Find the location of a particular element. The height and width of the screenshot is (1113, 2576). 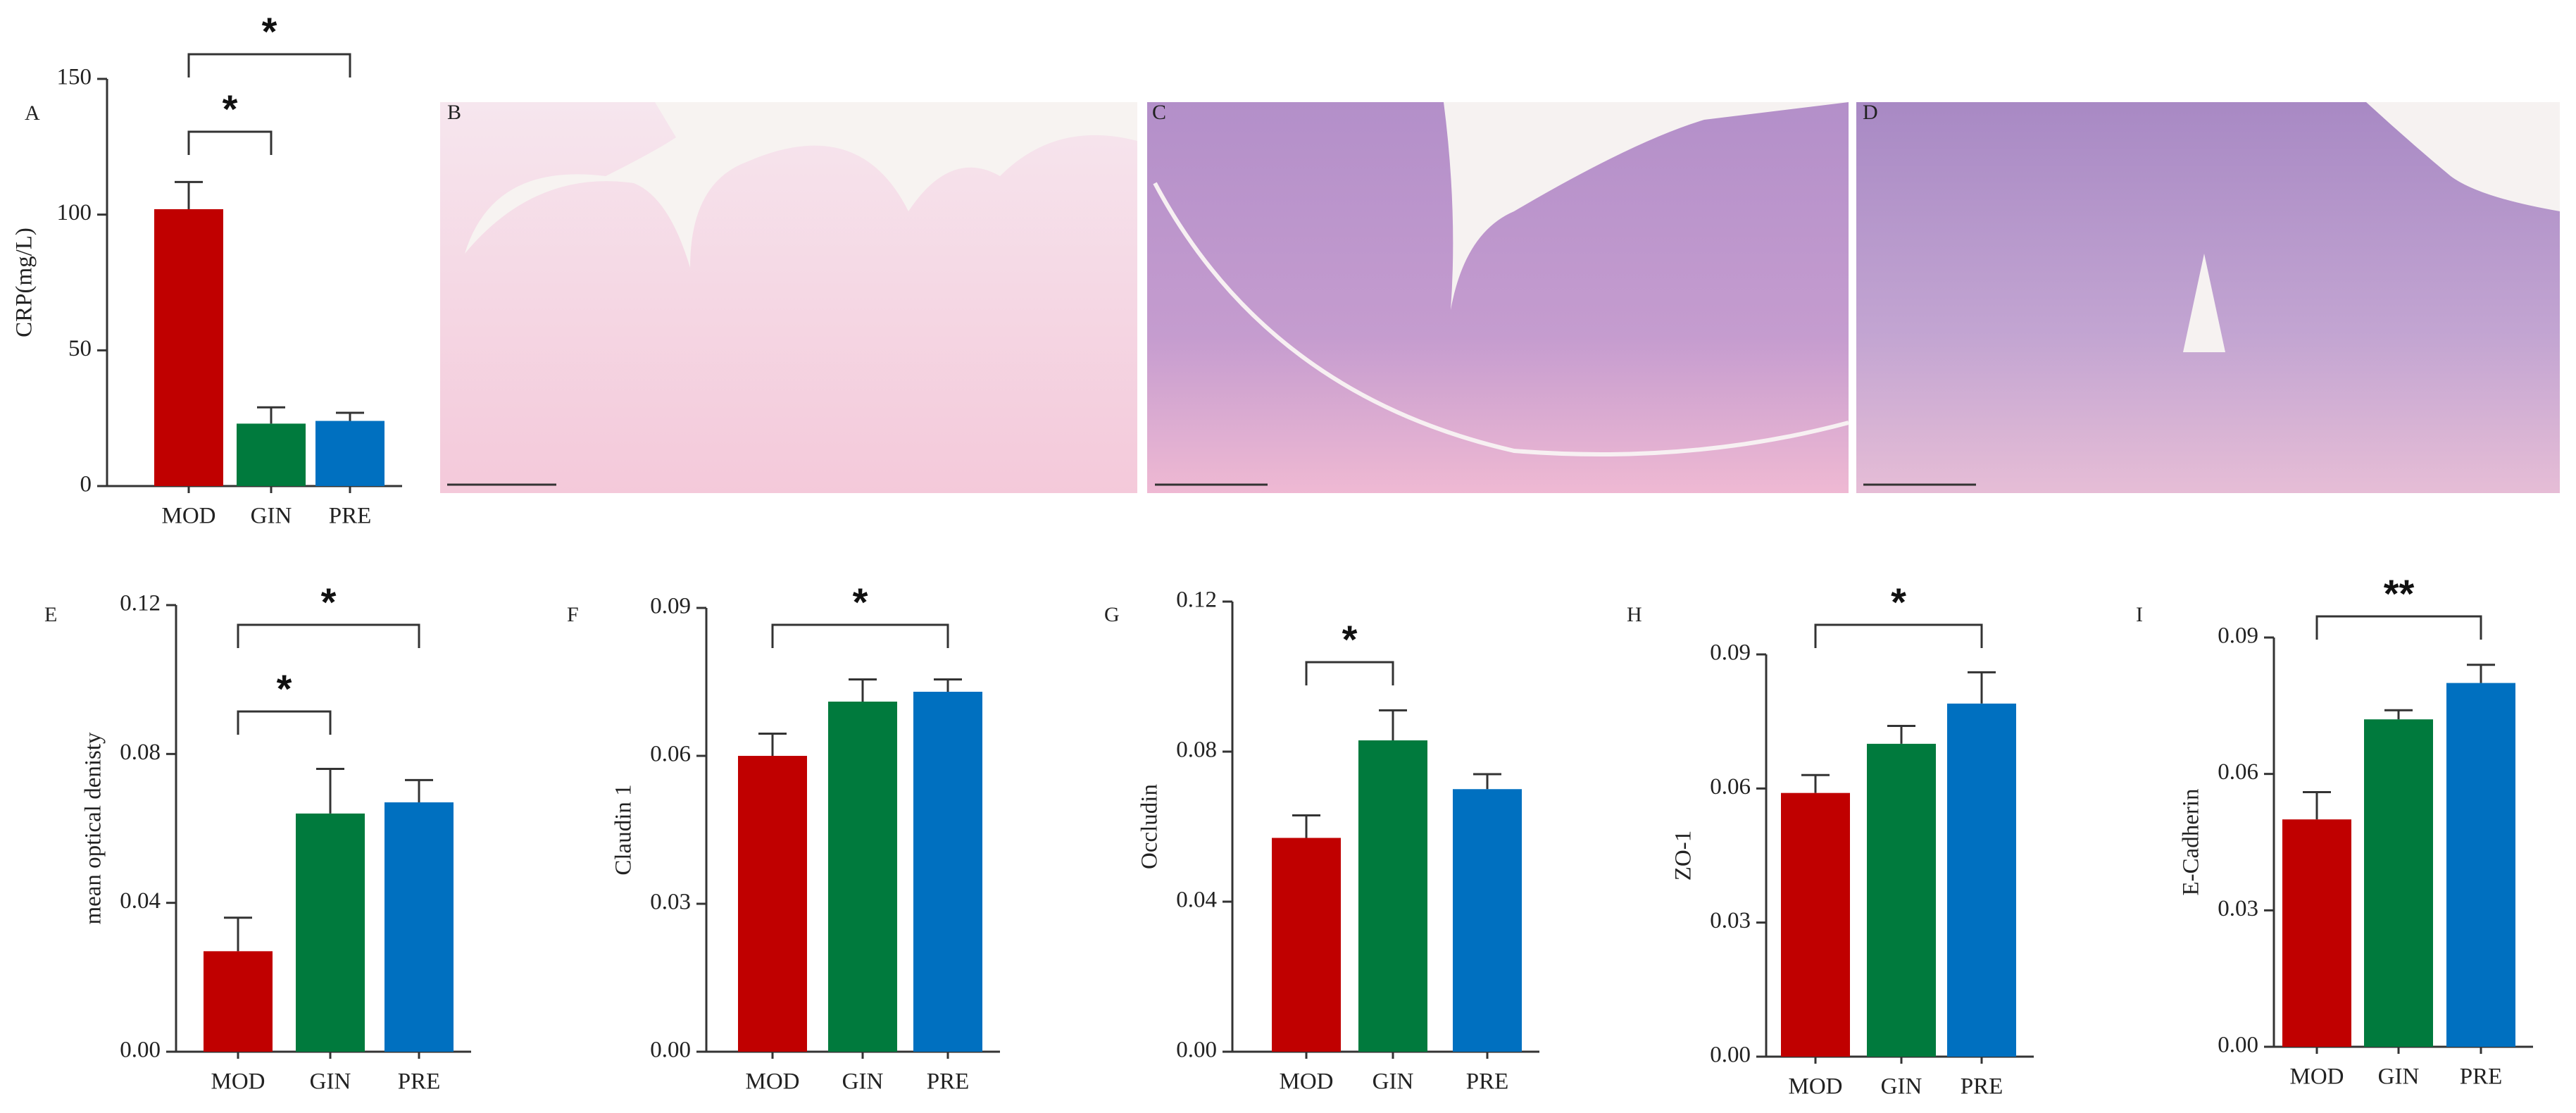

panel-label: F is located at coordinates (573, 614).